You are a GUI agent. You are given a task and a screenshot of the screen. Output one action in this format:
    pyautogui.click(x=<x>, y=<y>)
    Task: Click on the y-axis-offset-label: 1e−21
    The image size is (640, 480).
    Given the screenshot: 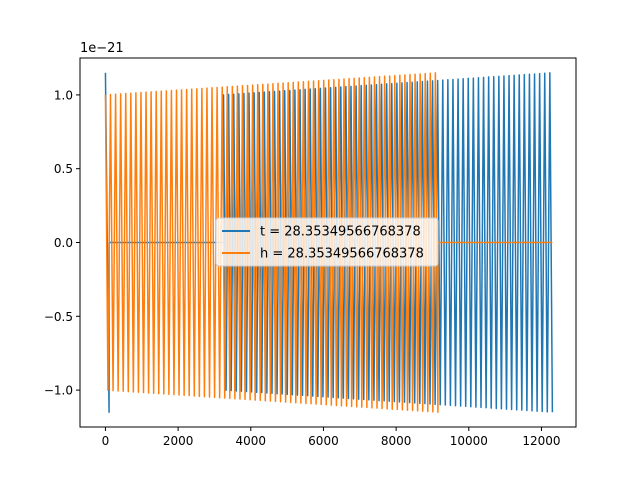 What is the action you would take?
    pyautogui.click(x=102, y=48)
    